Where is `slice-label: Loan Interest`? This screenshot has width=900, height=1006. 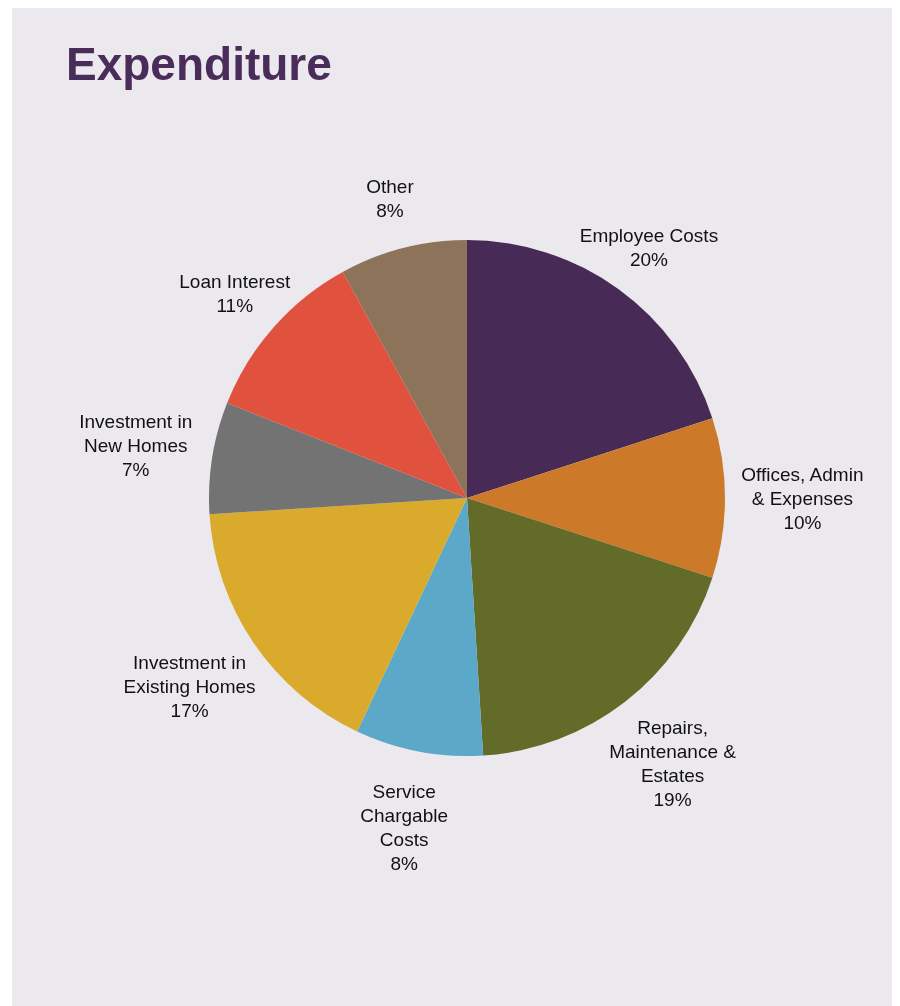
slice-label: Loan Interest is located at coordinates (235, 281).